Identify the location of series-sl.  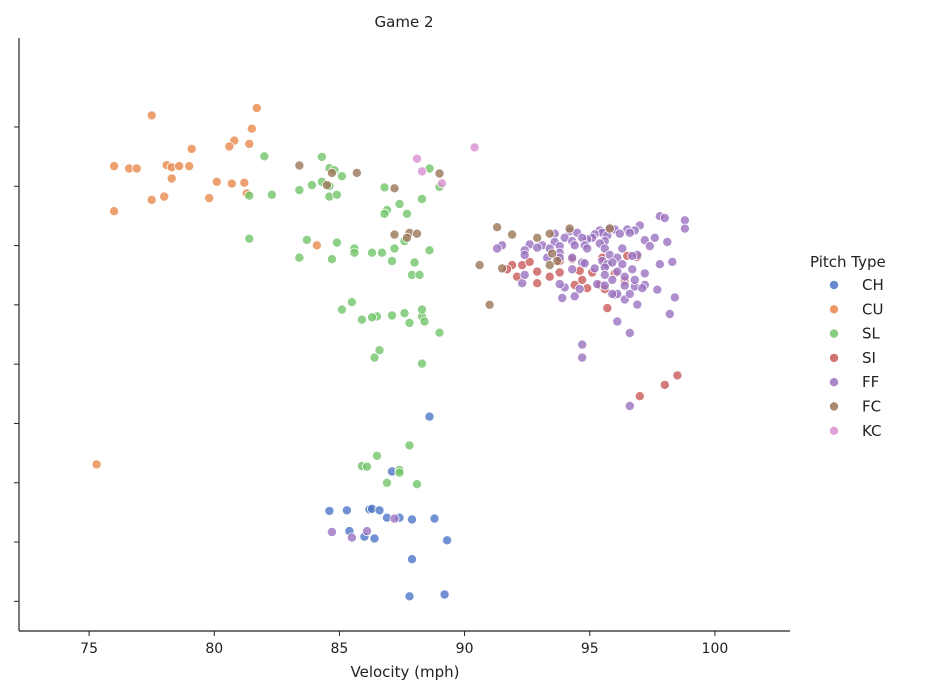
(344, 320).